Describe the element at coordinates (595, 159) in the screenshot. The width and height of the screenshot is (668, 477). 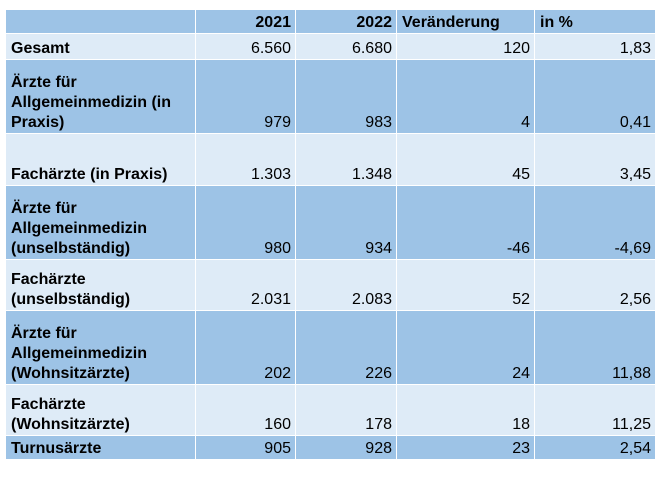
I see `cell-percent: 3,45` at that location.